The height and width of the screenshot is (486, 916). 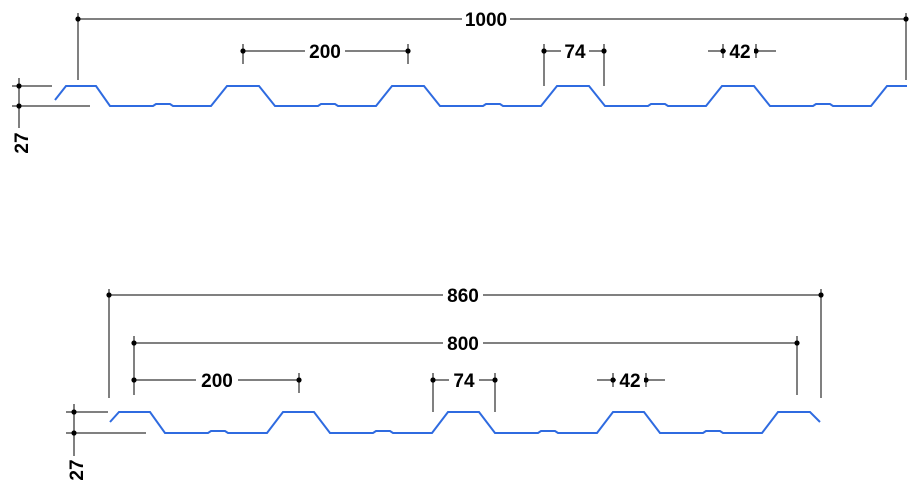 I want to click on bottom-crest-label: 74, so click(x=464, y=381).